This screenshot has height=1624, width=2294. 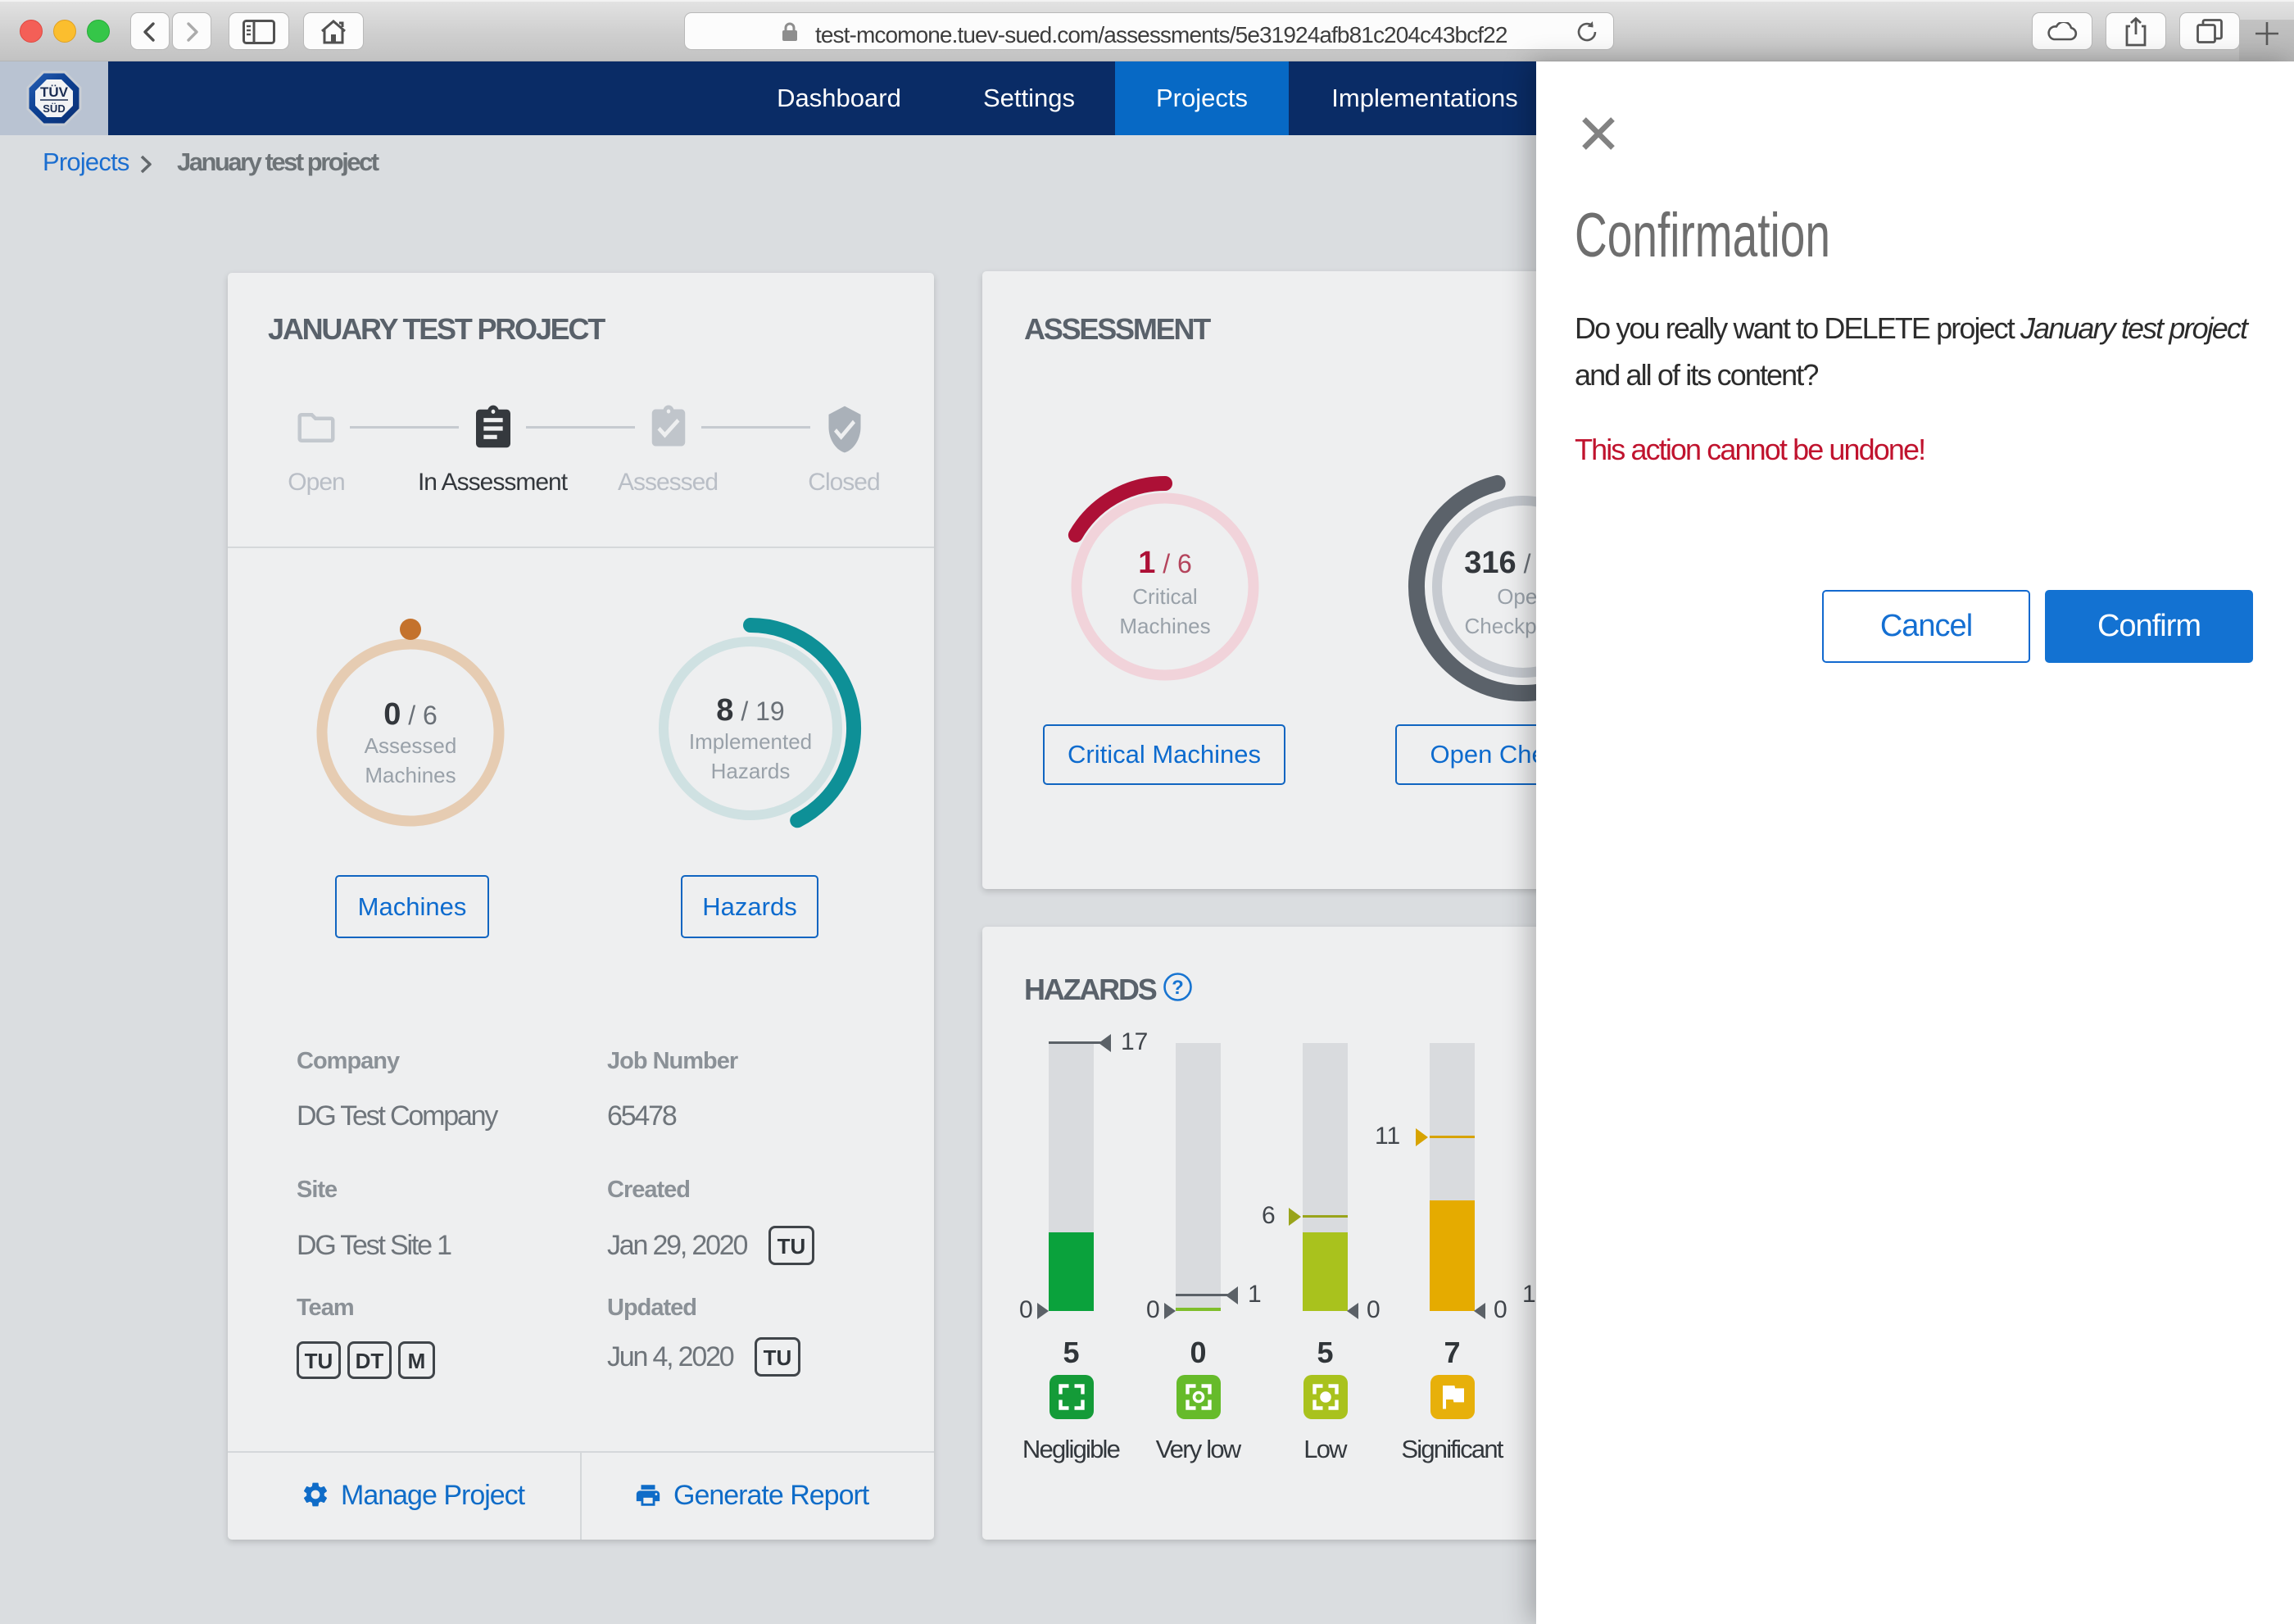 What do you see at coordinates (54, 109) in the screenshot?
I see `svg-text: SÜD` at bounding box center [54, 109].